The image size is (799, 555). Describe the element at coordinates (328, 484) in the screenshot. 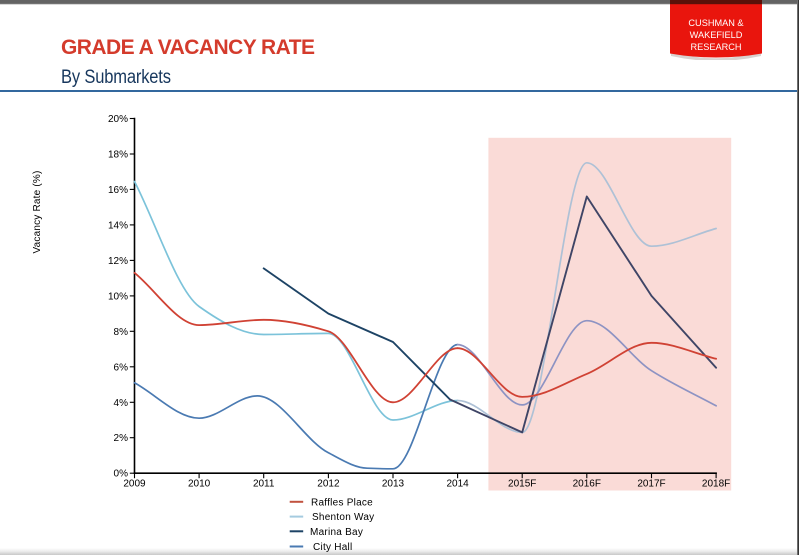

I see `svg-text: 2012` at that location.